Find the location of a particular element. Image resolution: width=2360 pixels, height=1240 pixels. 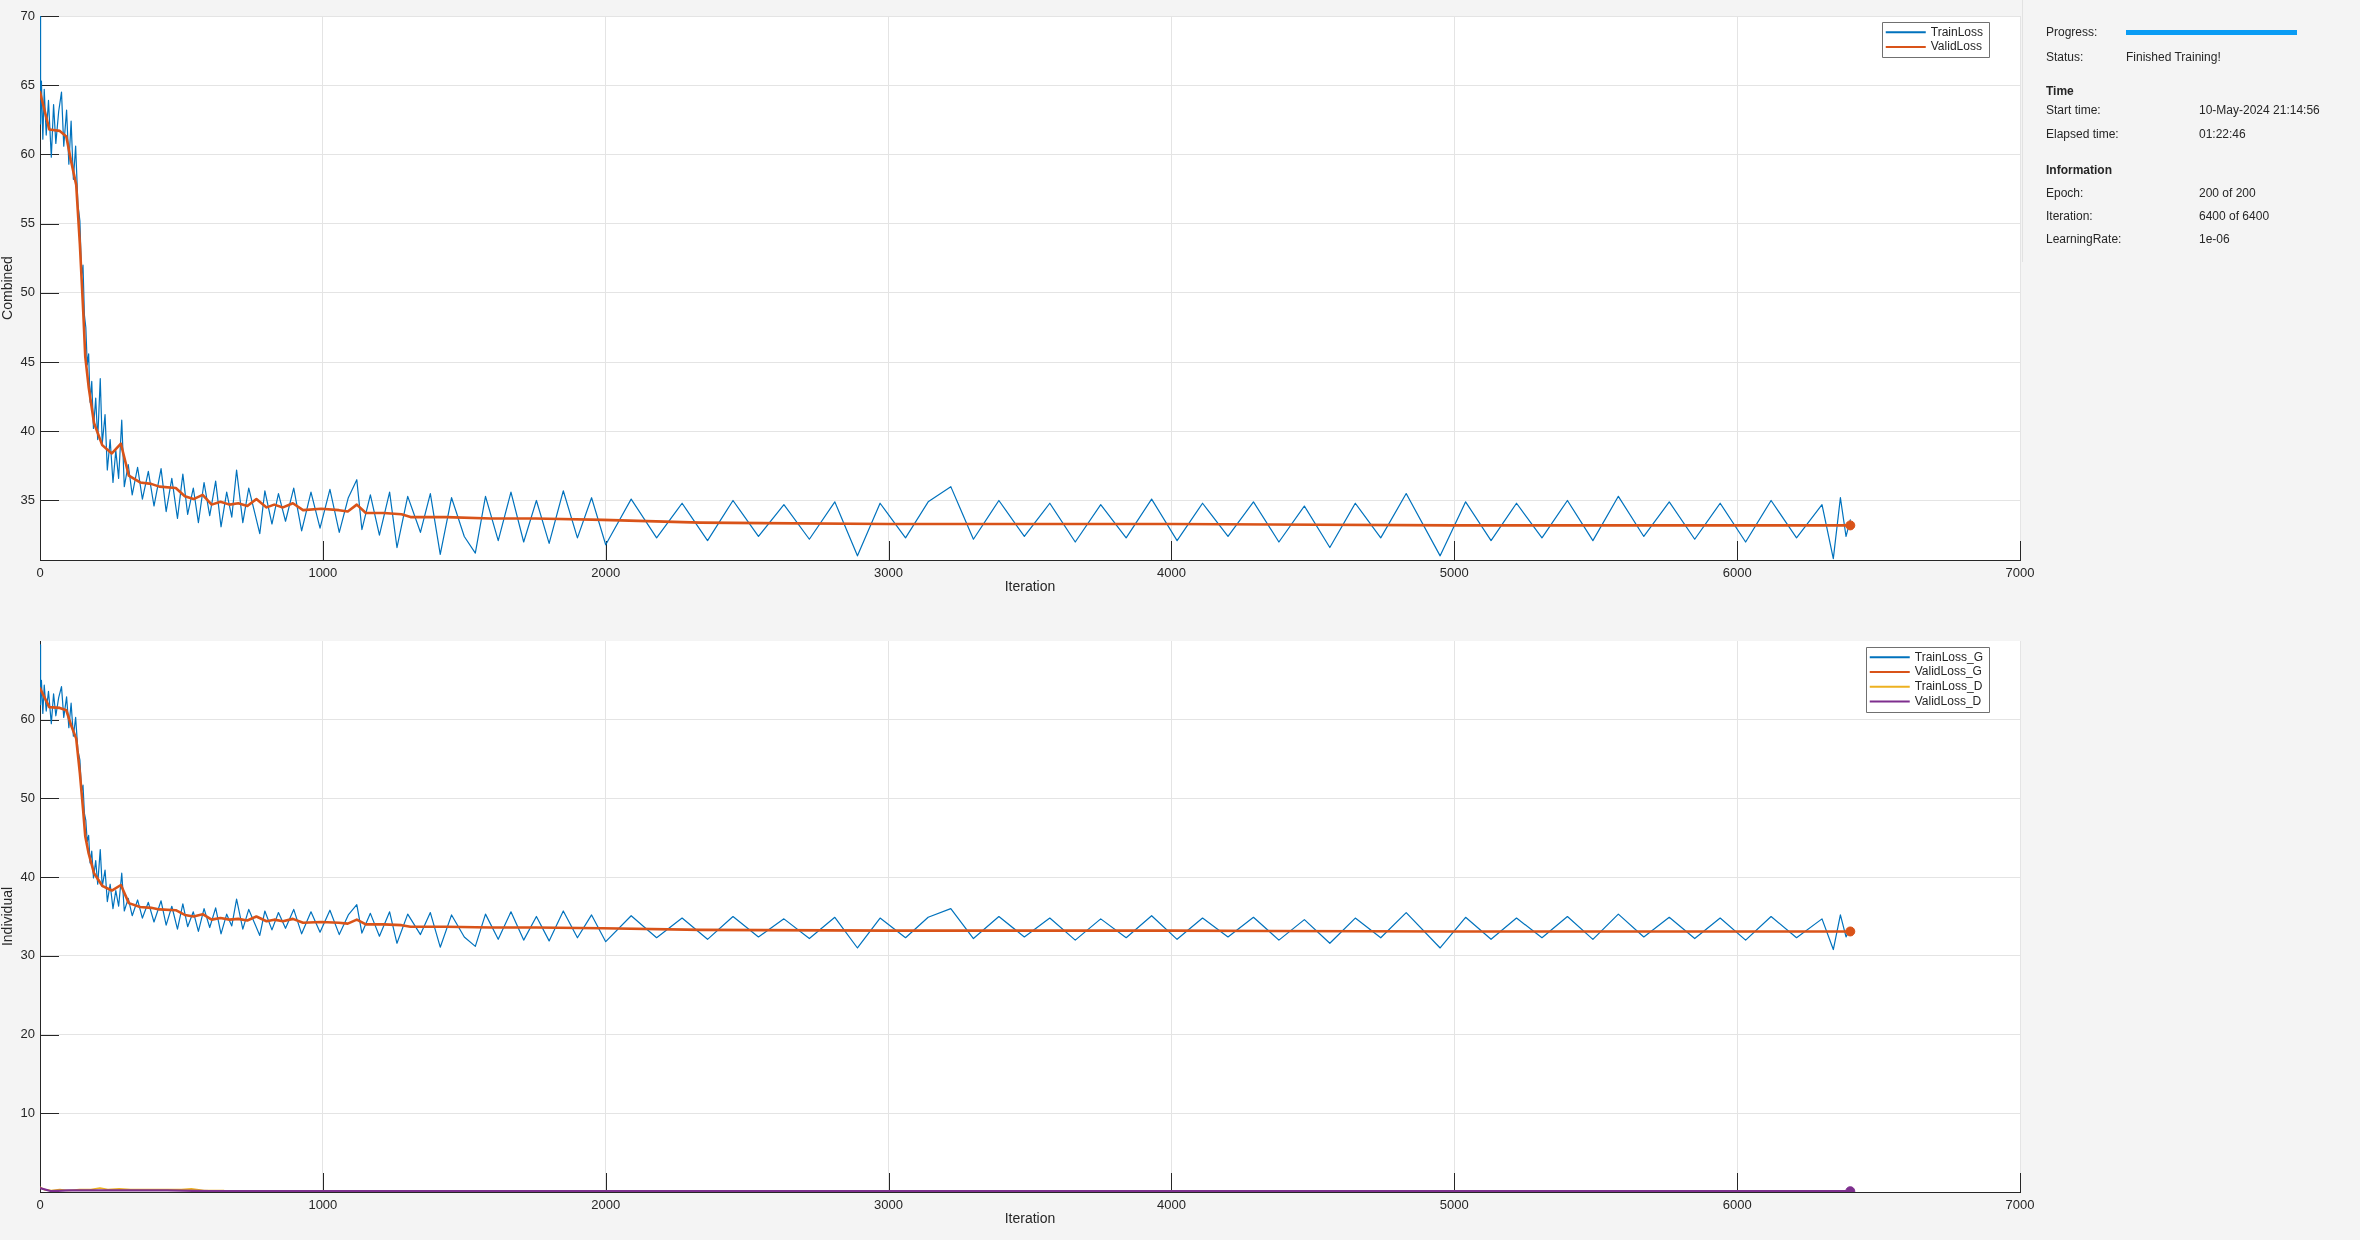

text: Iteration: is located at coordinates (2069, 216).